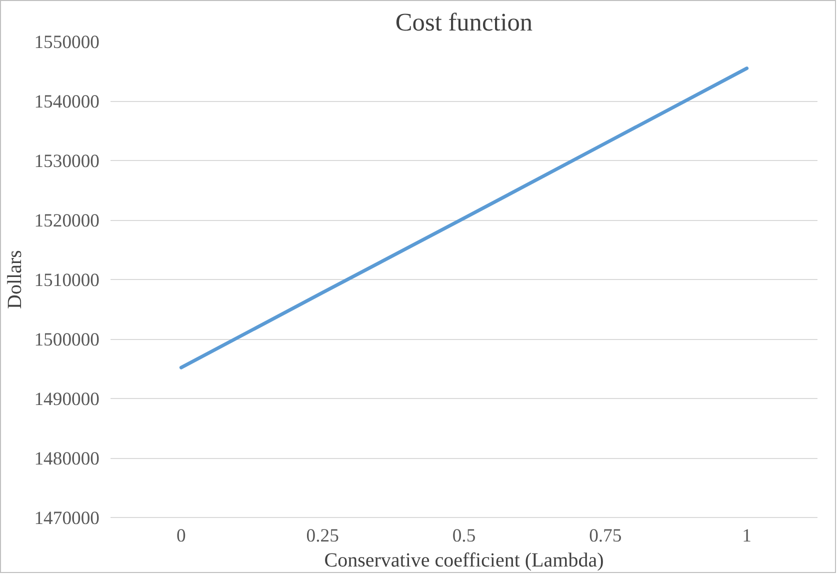 Image resolution: width=840 pixels, height=577 pixels. I want to click on y-tick-label: 1530000, so click(67, 161).